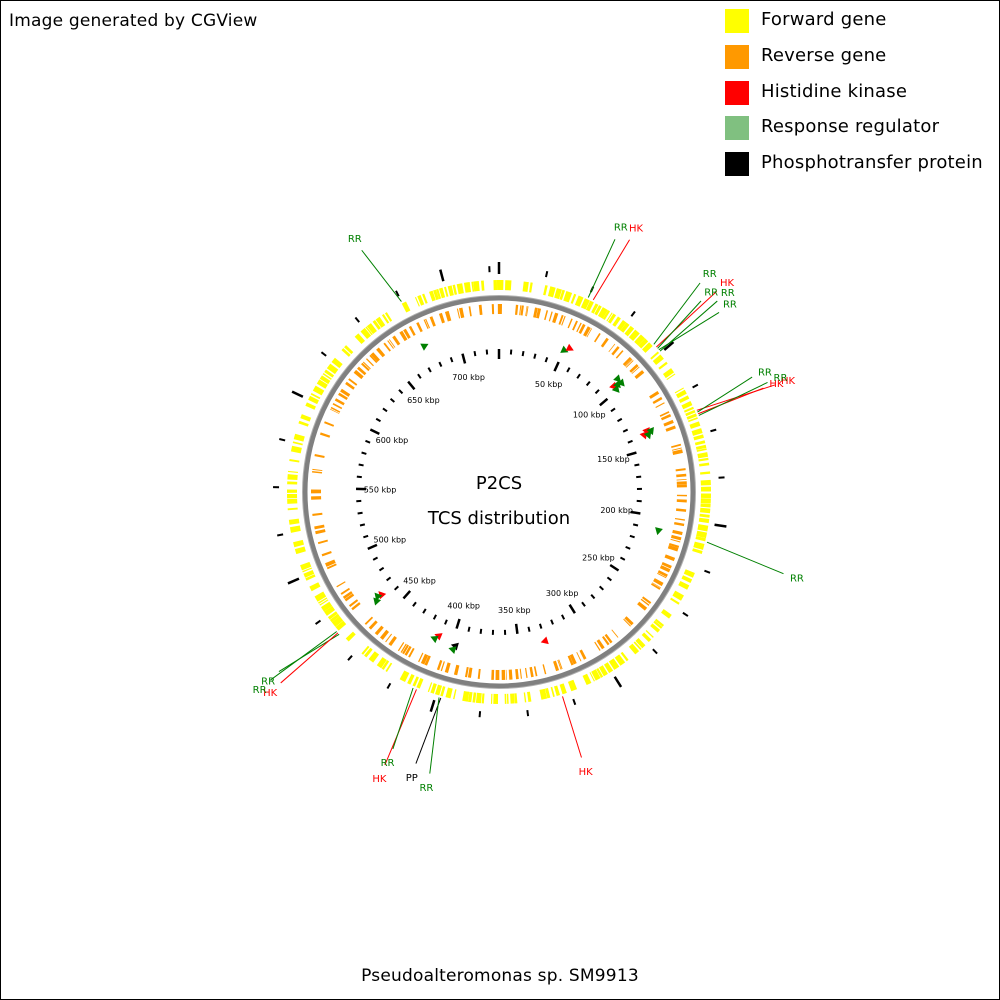  Describe the element at coordinates (270, 693) in the screenshot. I see `callout-label-hk: HK` at that location.